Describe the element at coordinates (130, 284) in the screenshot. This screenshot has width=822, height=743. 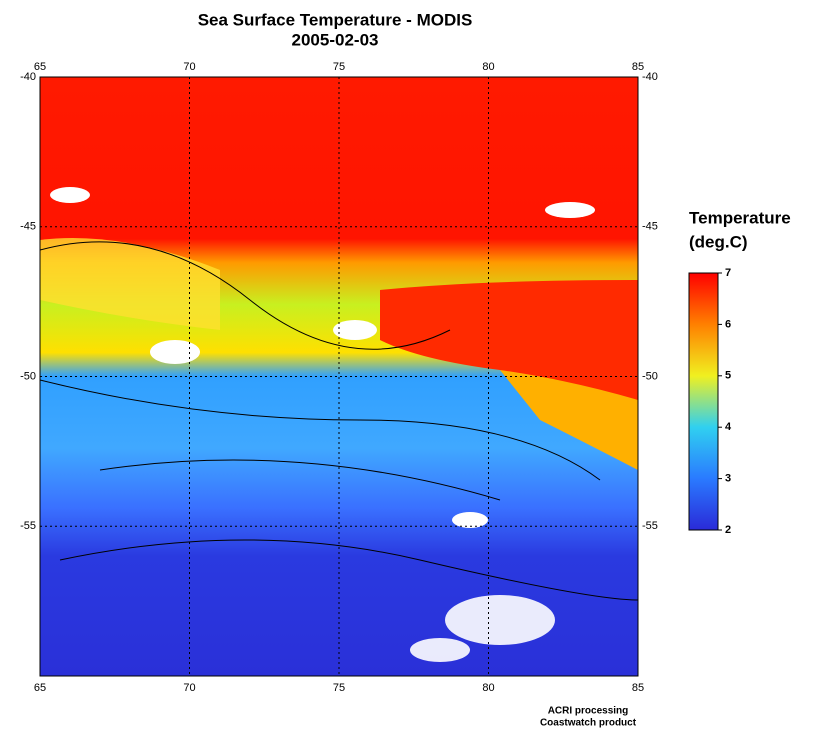
I see `front` at that location.